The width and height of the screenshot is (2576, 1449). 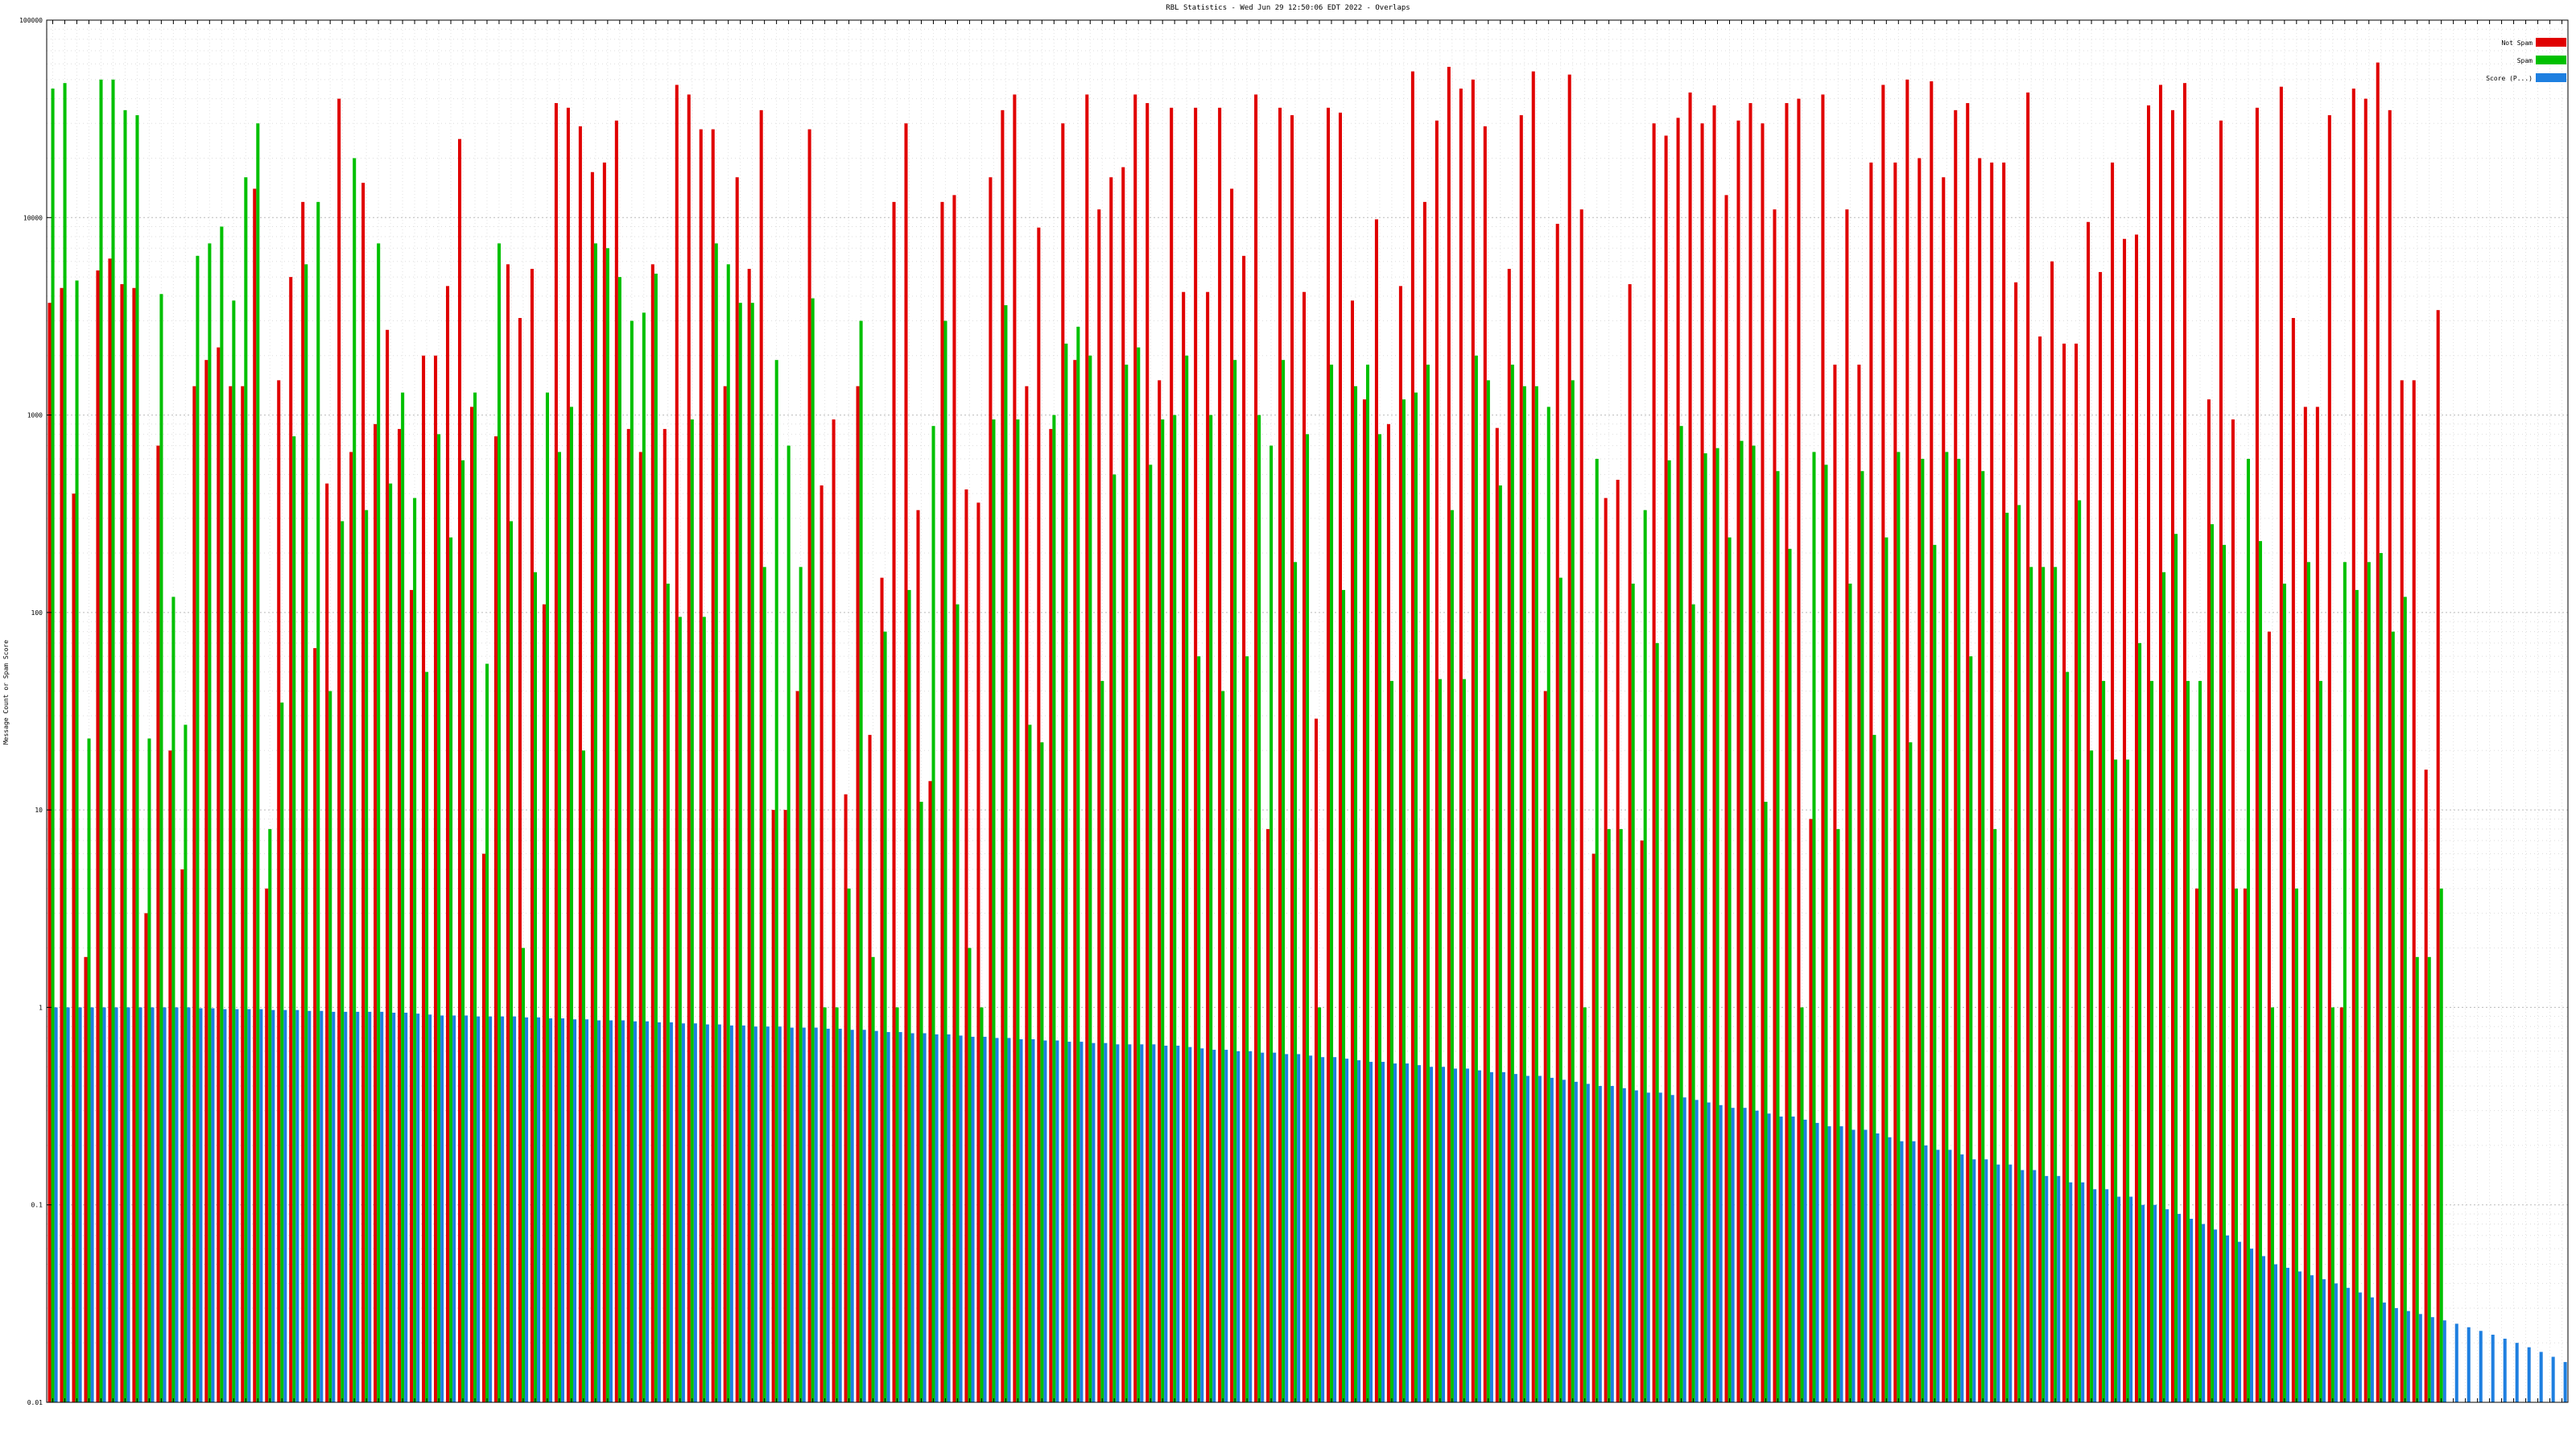 I want to click on y-tick-label: 100000, so click(x=31, y=20).